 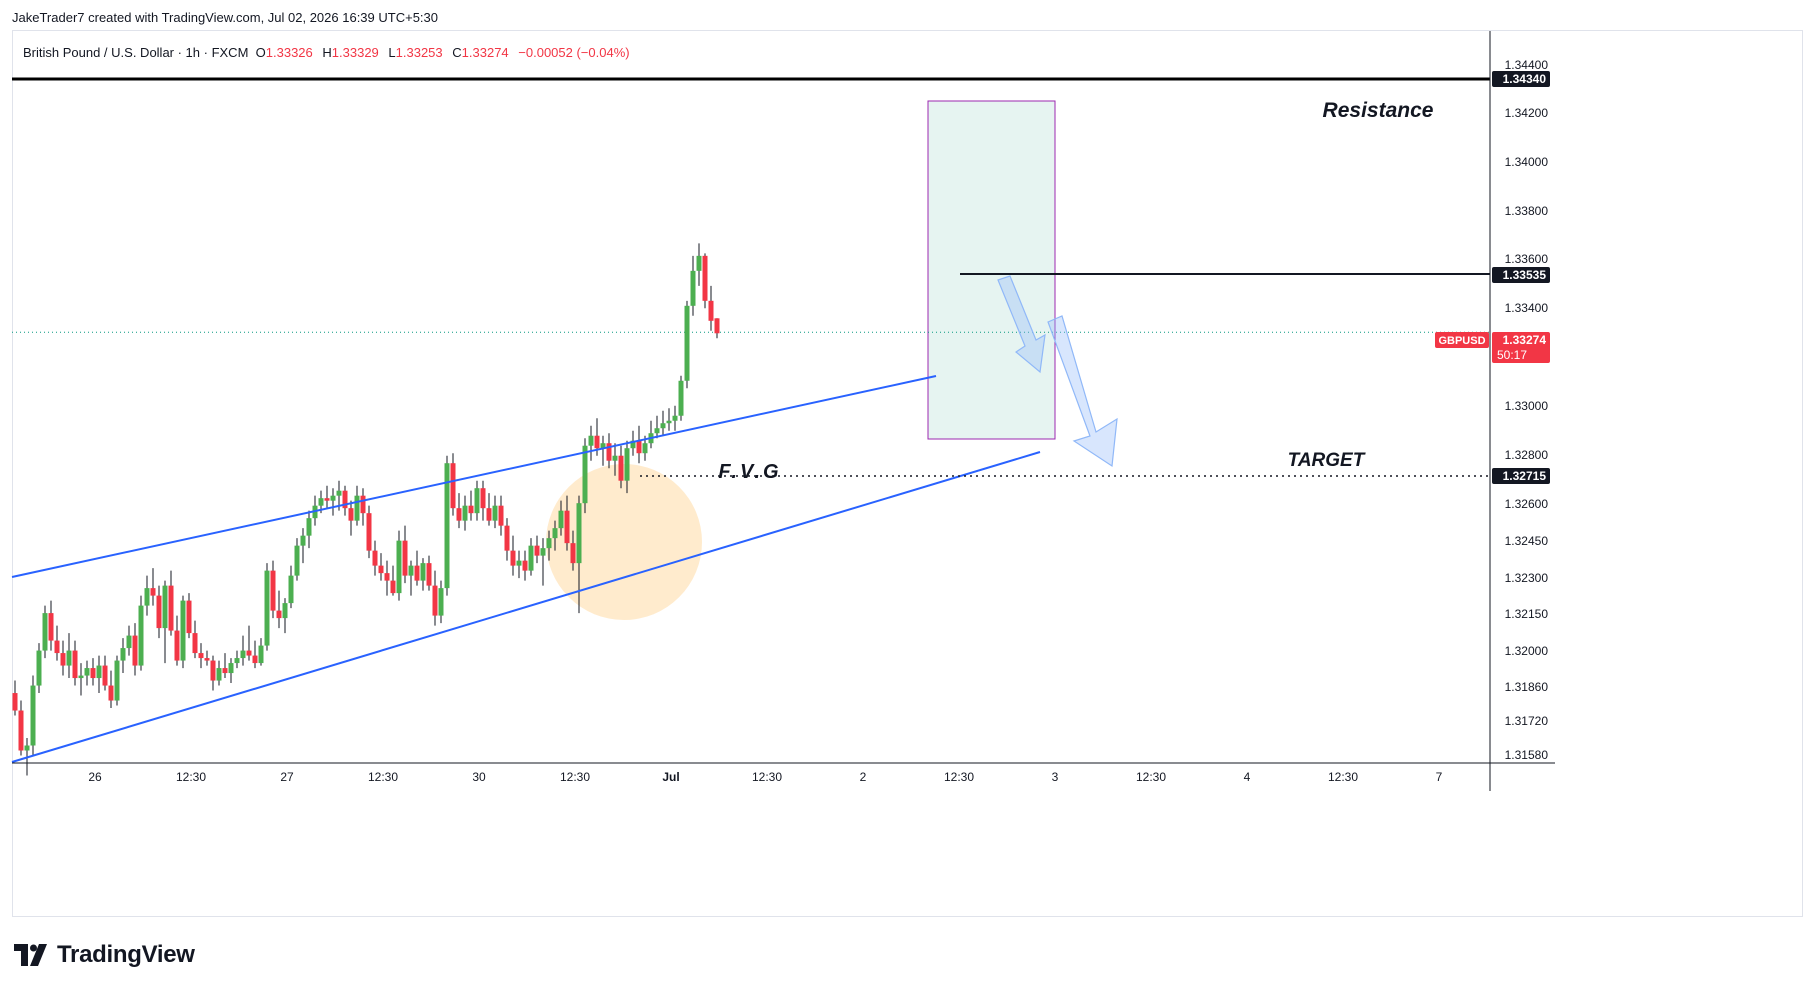 What do you see at coordinates (1527, 162) in the screenshot?
I see `price-tick-label: 1.34000` at bounding box center [1527, 162].